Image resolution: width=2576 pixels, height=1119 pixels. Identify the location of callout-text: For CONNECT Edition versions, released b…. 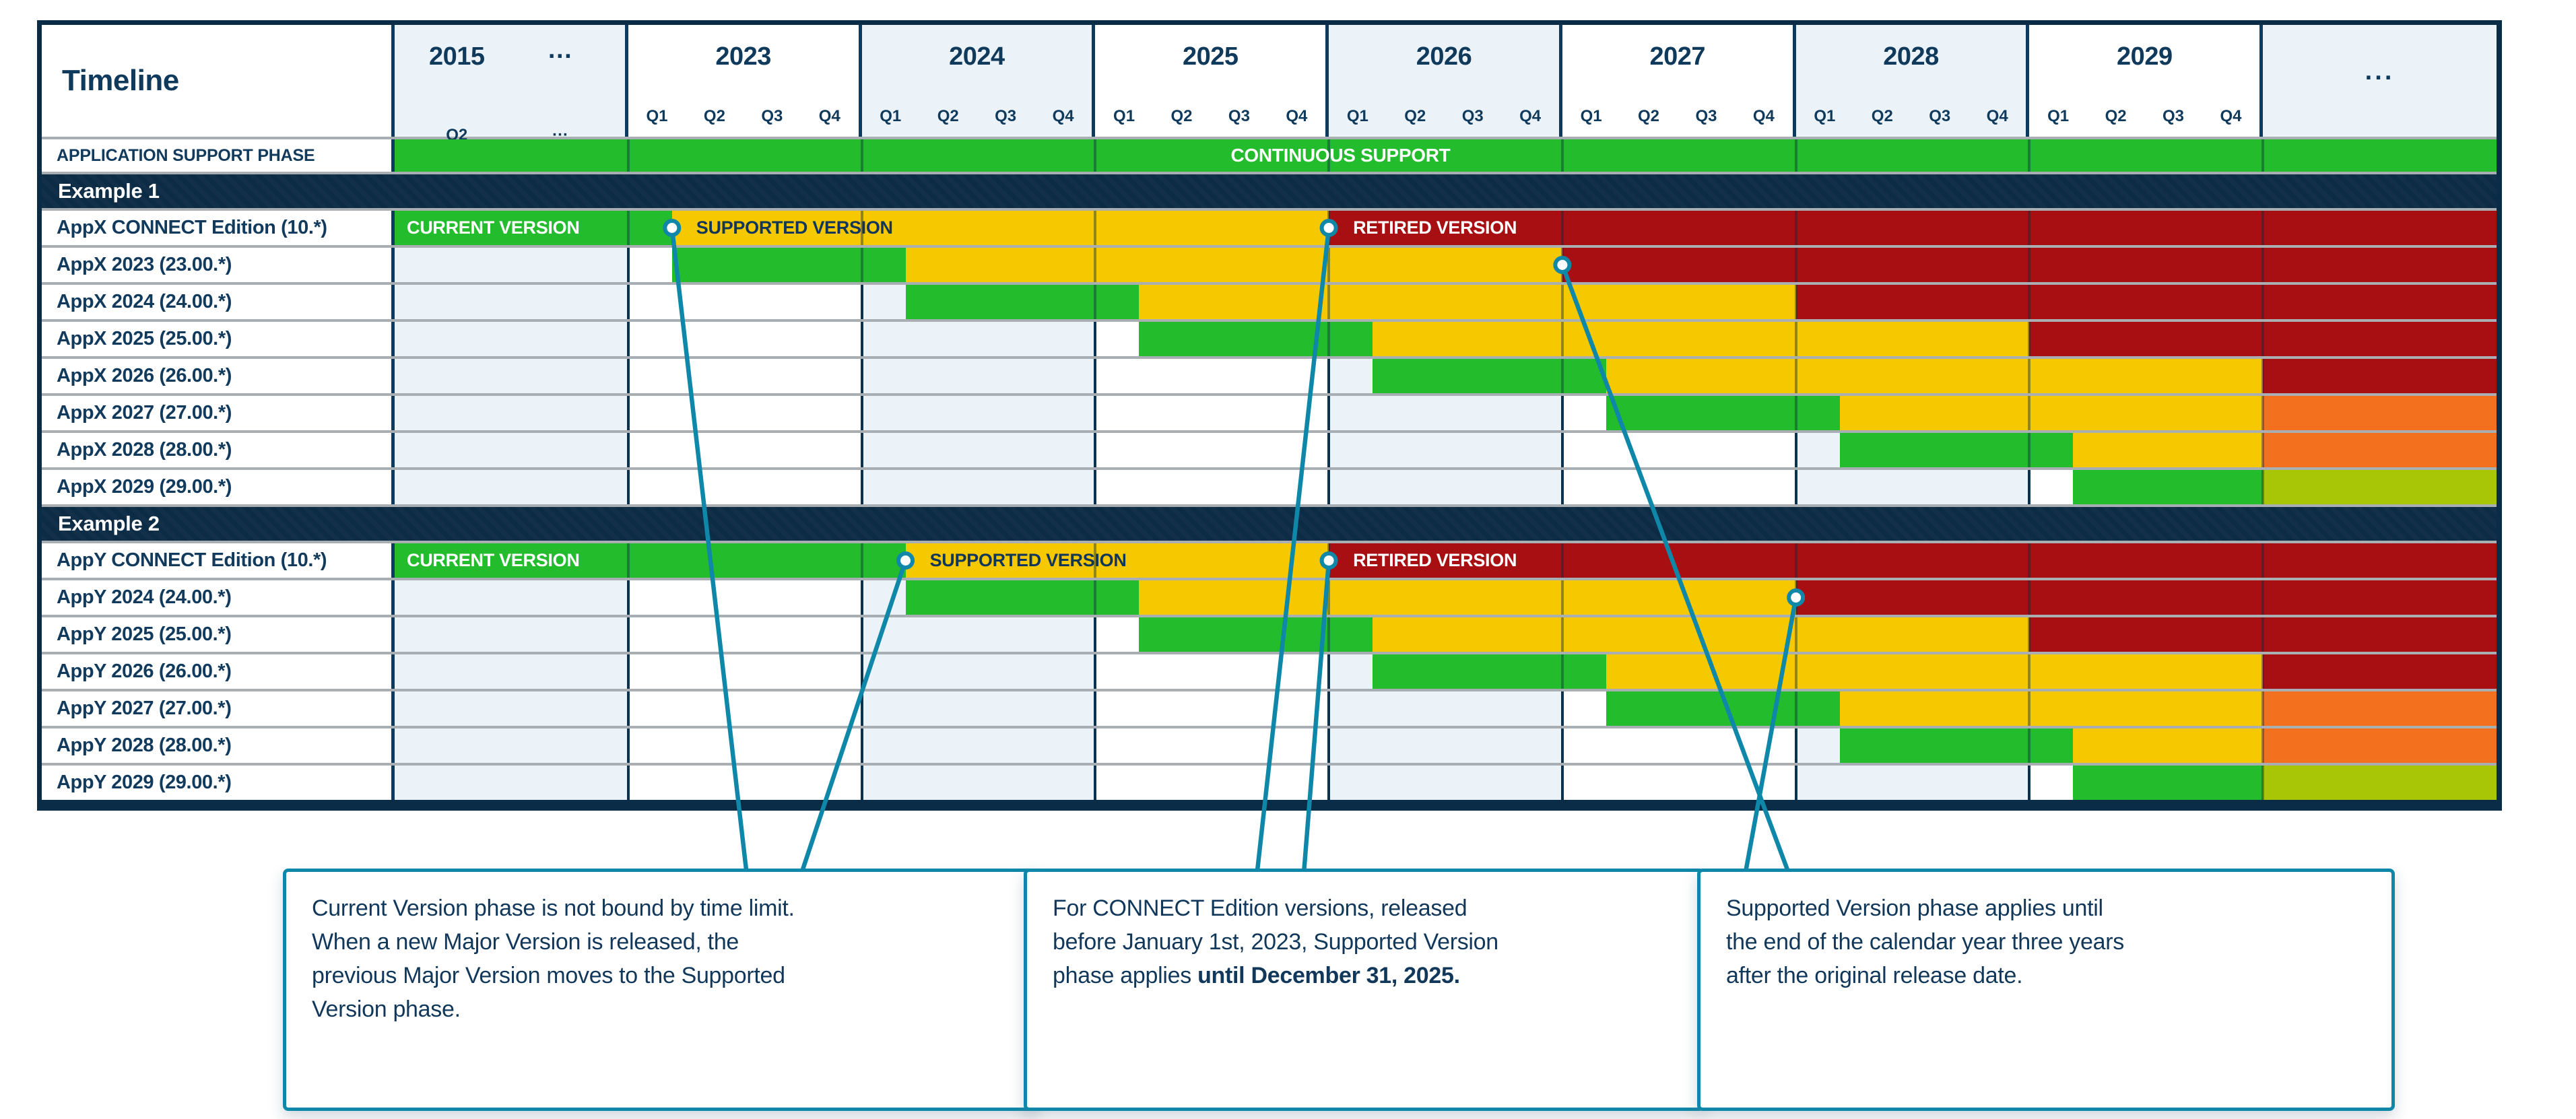
(1275, 942).